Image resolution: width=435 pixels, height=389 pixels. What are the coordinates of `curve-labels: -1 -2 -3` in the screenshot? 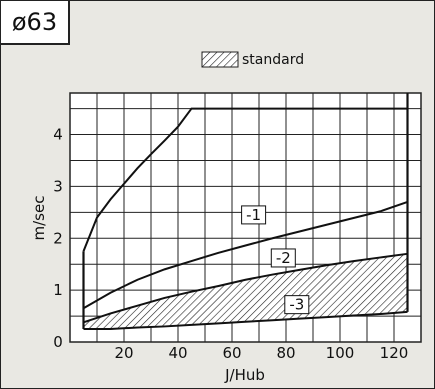 It's located at (275, 260).